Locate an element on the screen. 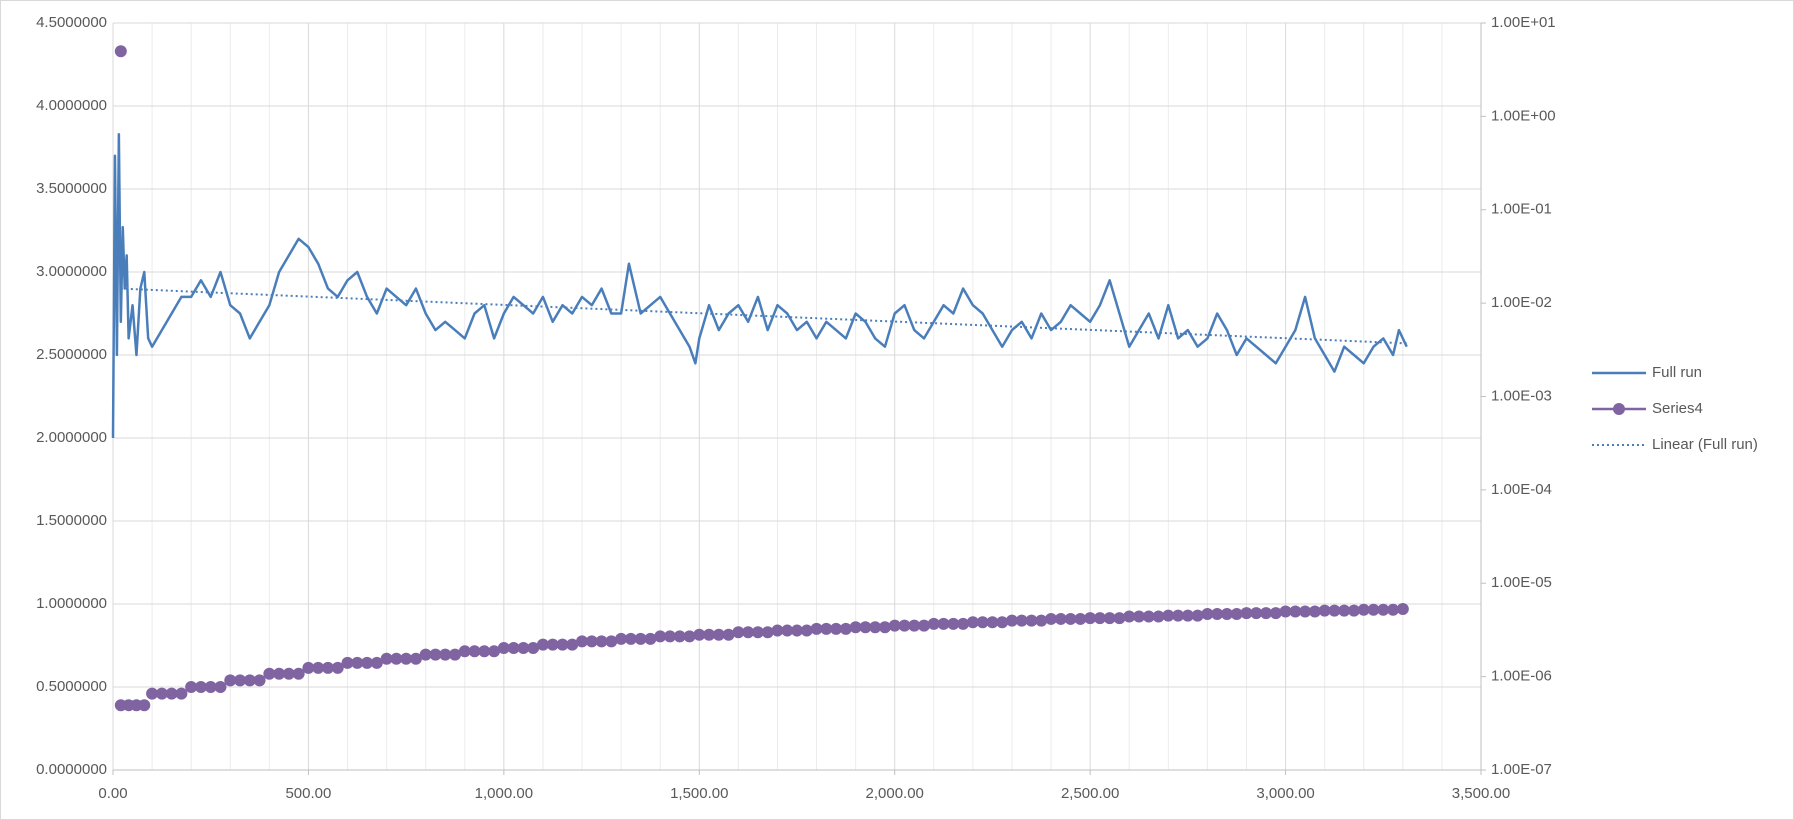 Image resolution: width=1794 pixels, height=820 pixels. x-tick-label: 500.00 is located at coordinates (308, 793).